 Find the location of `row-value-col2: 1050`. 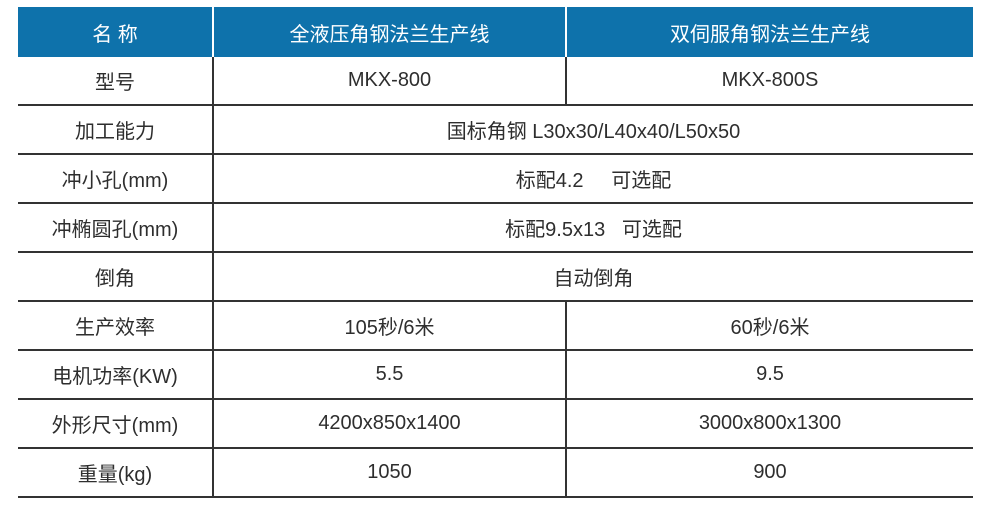

row-value-col2: 1050 is located at coordinates (390, 473).